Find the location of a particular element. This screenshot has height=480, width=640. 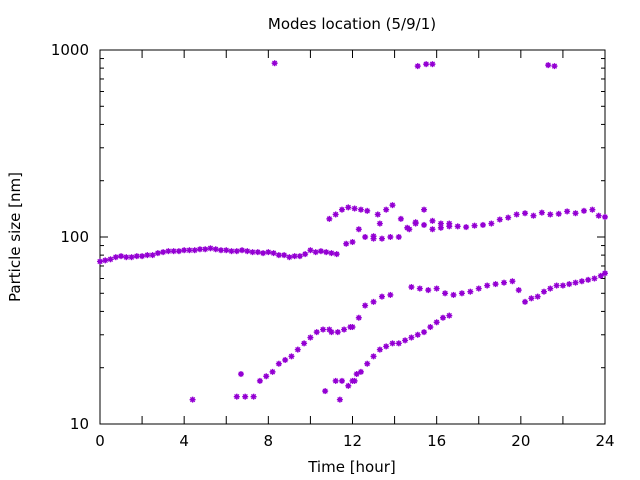

y-tick-labels: 10 100 1000 is located at coordinates (70, 237).